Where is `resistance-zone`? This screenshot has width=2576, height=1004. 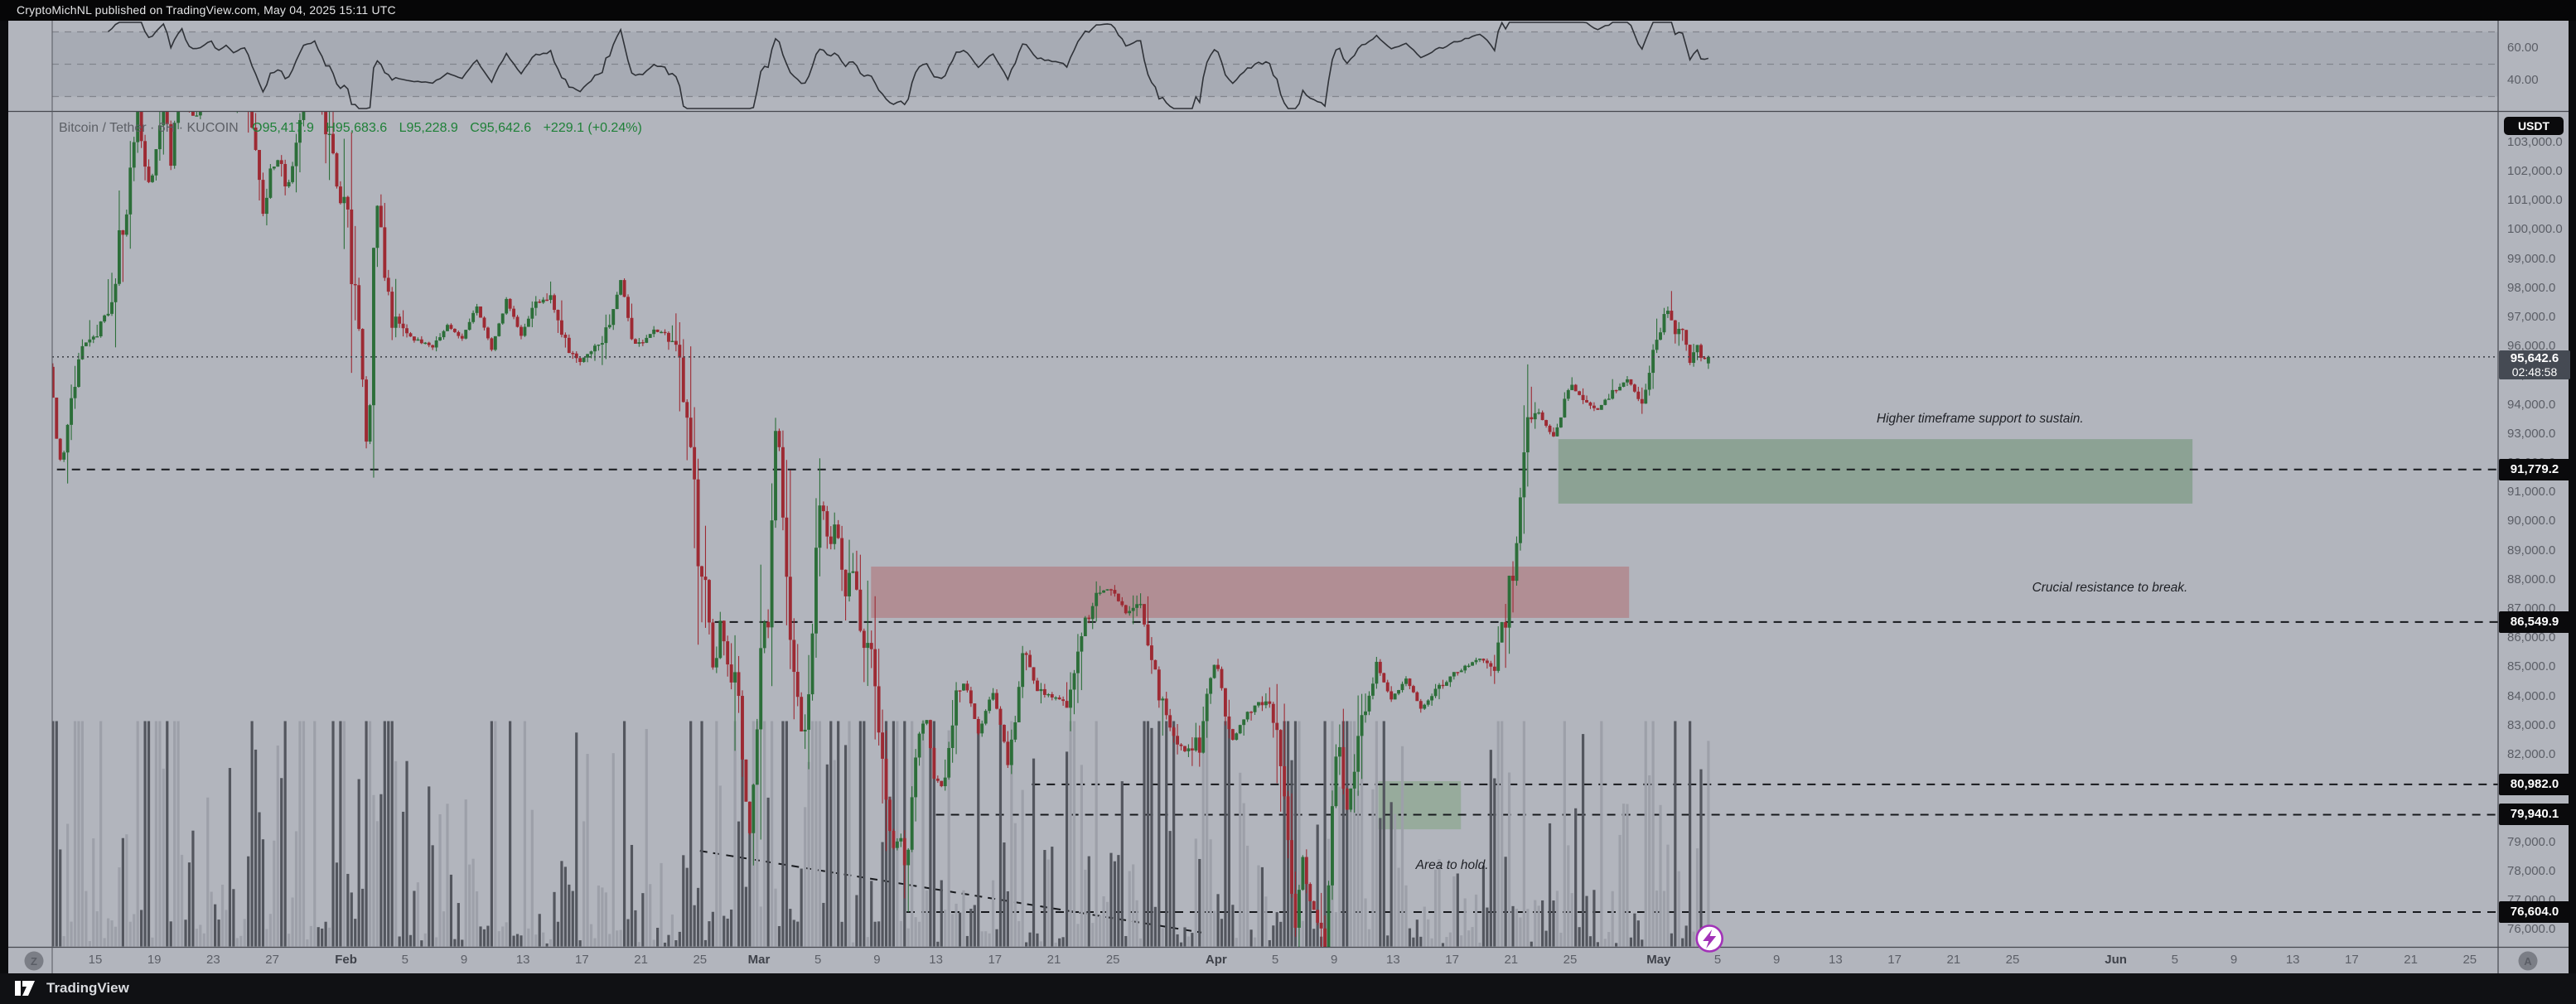
resistance-zone is located at coordinates (1250, 592).